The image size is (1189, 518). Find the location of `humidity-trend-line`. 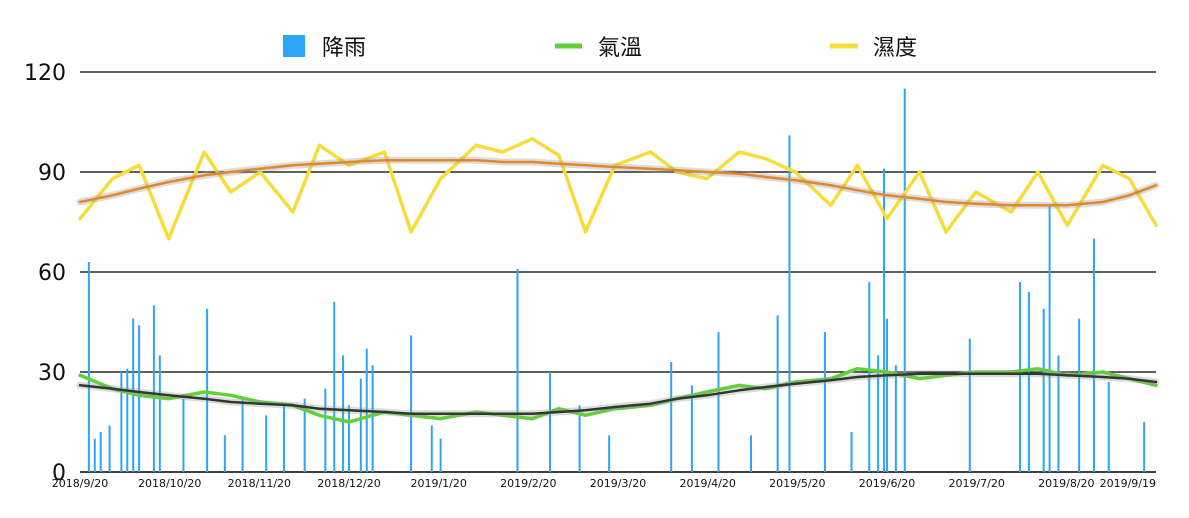

humidity-trend-line is located at coordinates (618, 183).